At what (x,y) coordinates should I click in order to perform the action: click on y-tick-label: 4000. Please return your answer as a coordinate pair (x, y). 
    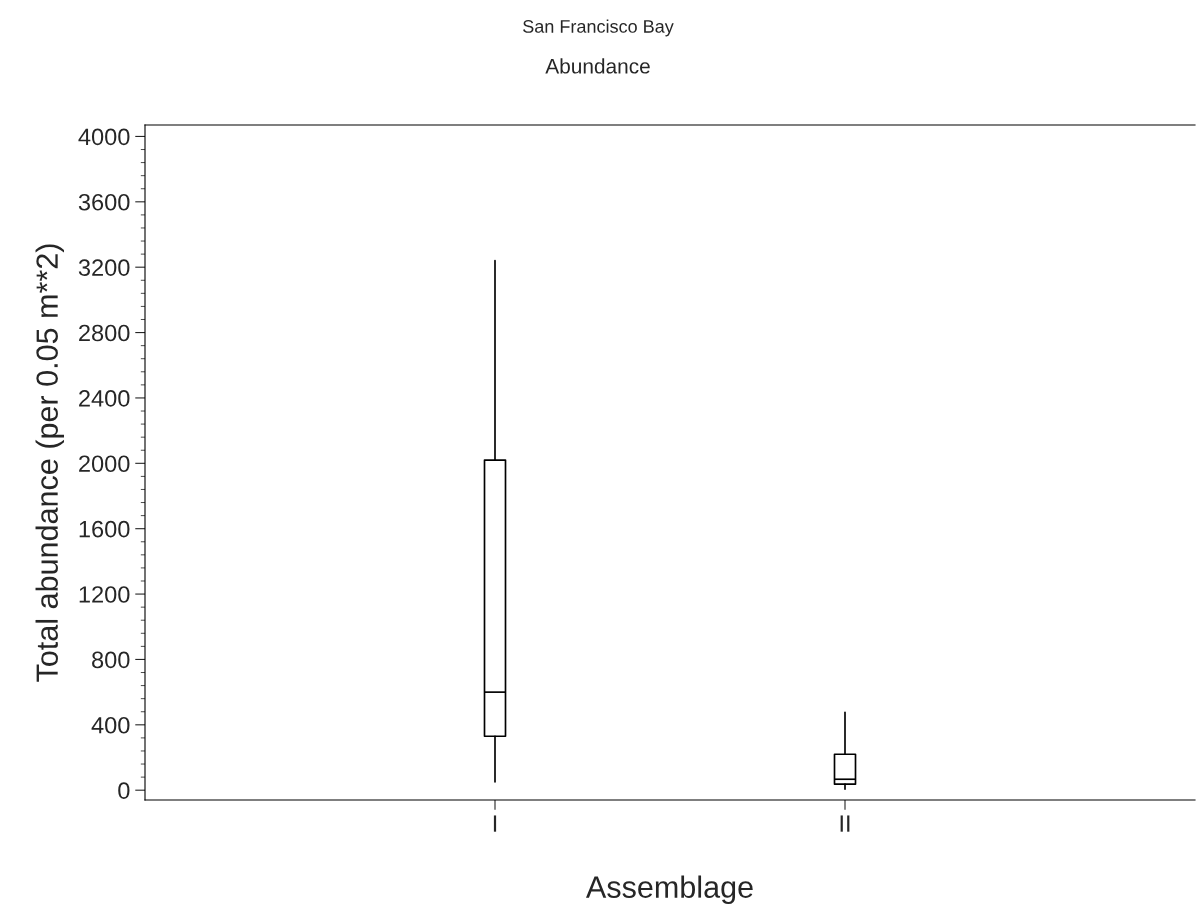
    Looking at the image, I should click on (104, 137).